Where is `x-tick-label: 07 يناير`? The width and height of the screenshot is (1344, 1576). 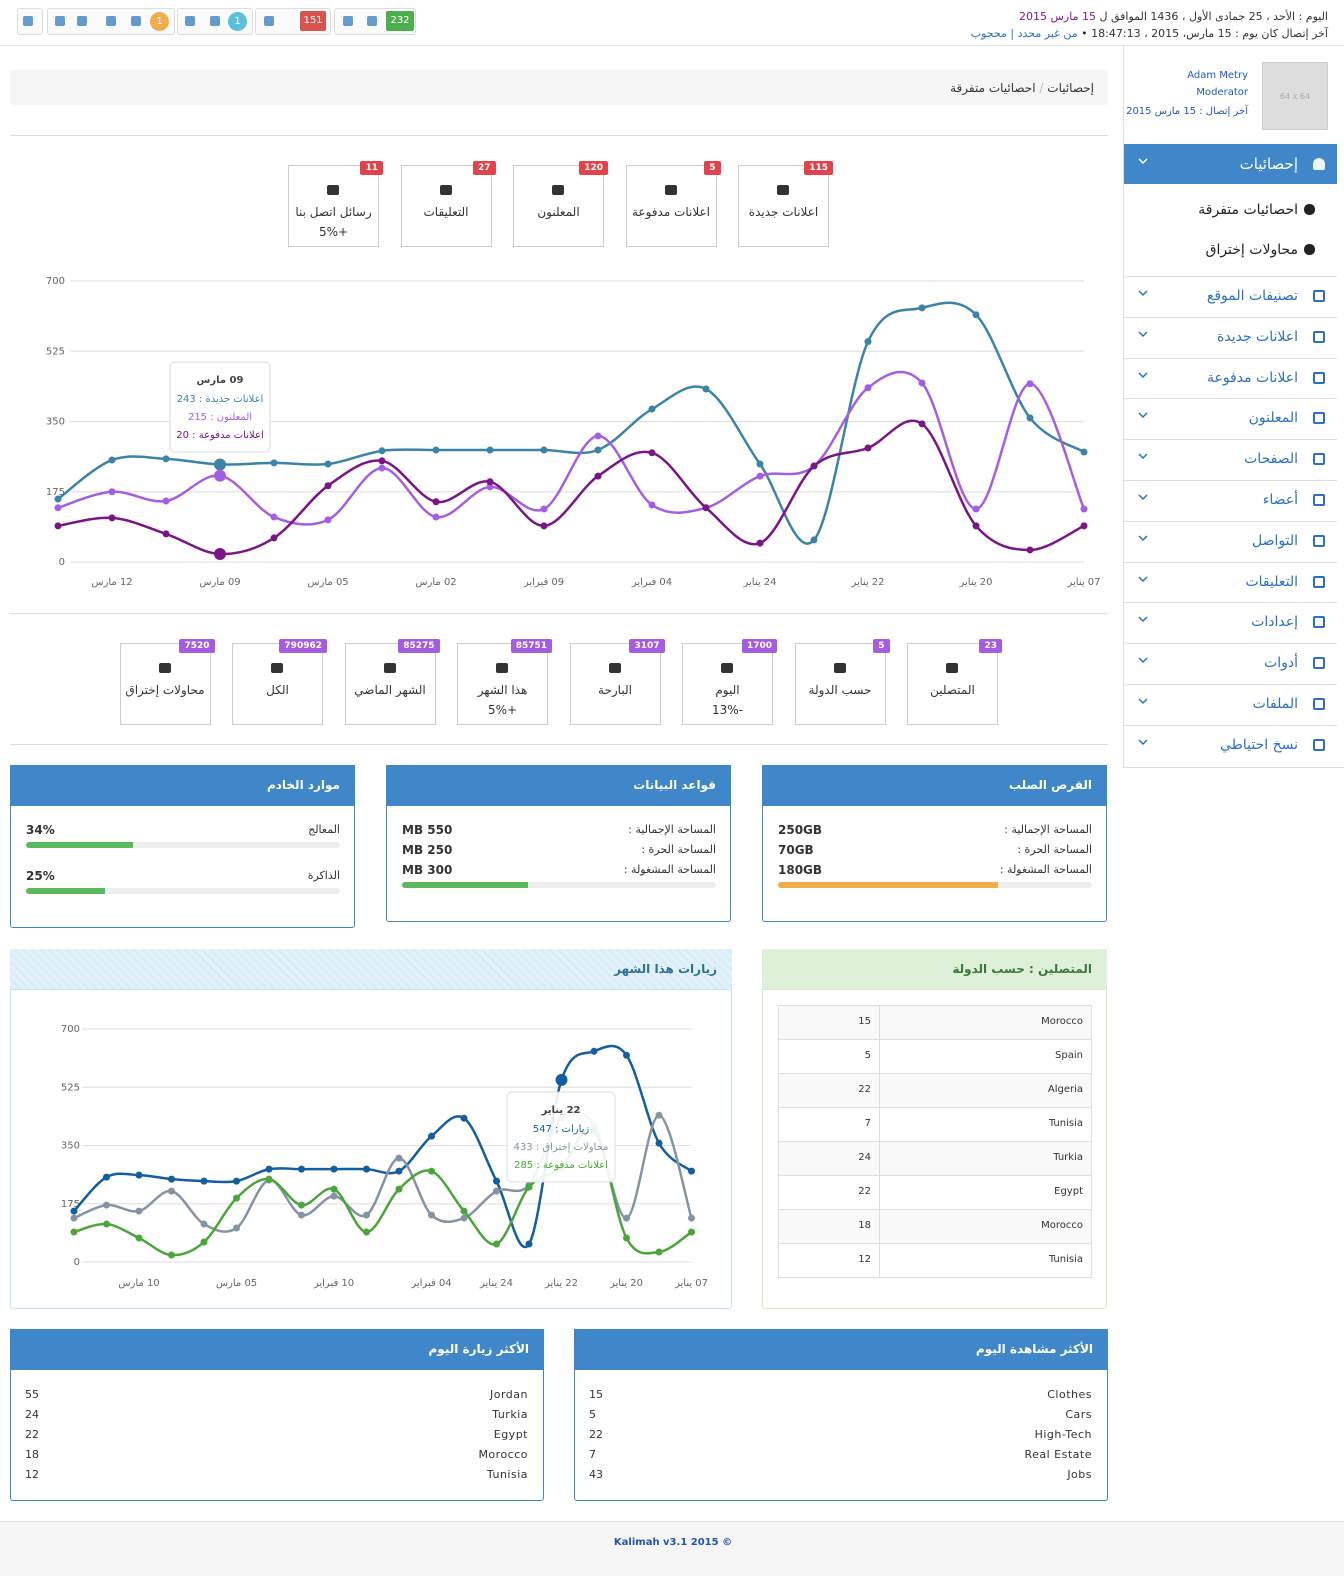 x-tick-label: 07 يناير is located at coordinates (691, 1283).